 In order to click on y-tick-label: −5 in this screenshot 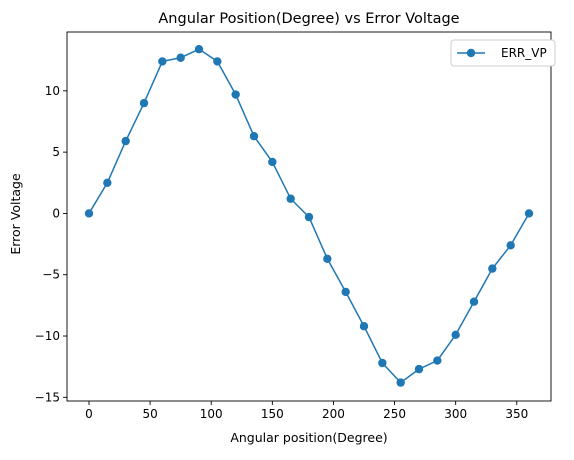, I will do `click(51, 275)`.